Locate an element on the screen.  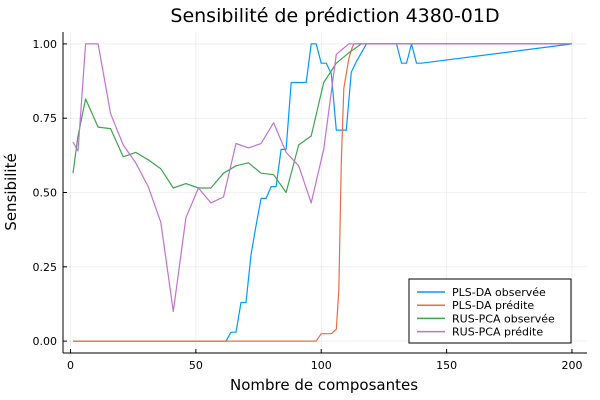
x-tick-label: 200 is located at coordinates (571, 365).